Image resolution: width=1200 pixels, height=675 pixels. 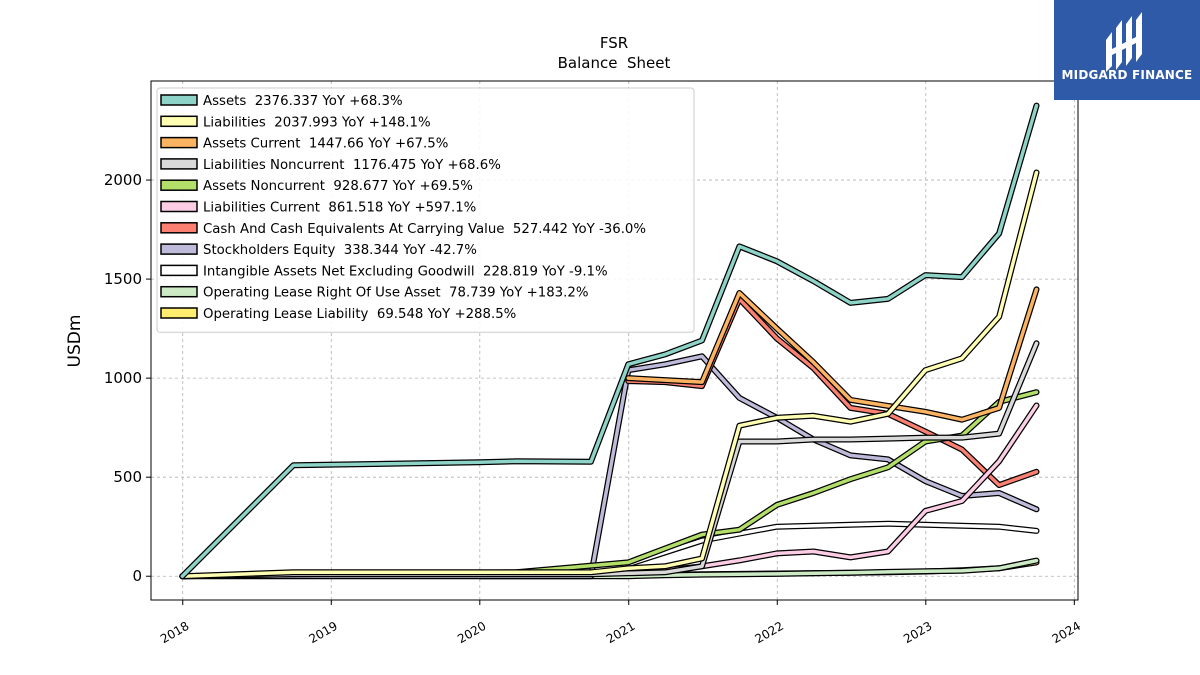 What do you see at coordinates (1066, 632) in the screenshot?
I see `x-tick-label: 2024` at bounding box center [1066, 632].